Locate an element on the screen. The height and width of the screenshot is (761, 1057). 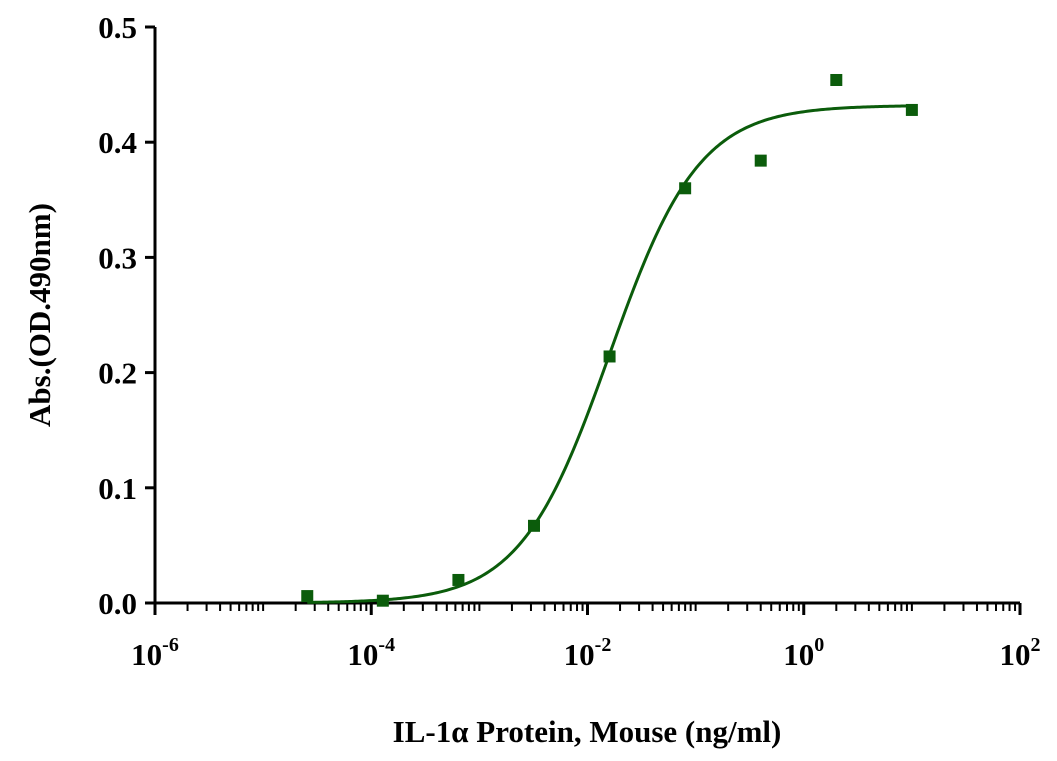
y-tick-label: 0.1 is located at coordinates (117, 488).